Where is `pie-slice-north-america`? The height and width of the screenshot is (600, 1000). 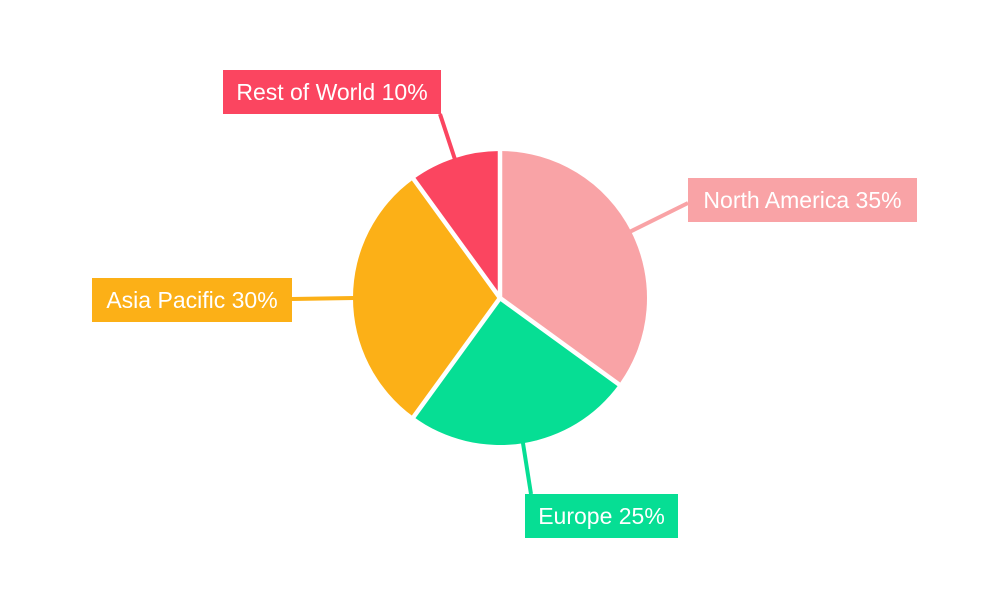 pie-slice-north-america is located at coordinates (574, 268).